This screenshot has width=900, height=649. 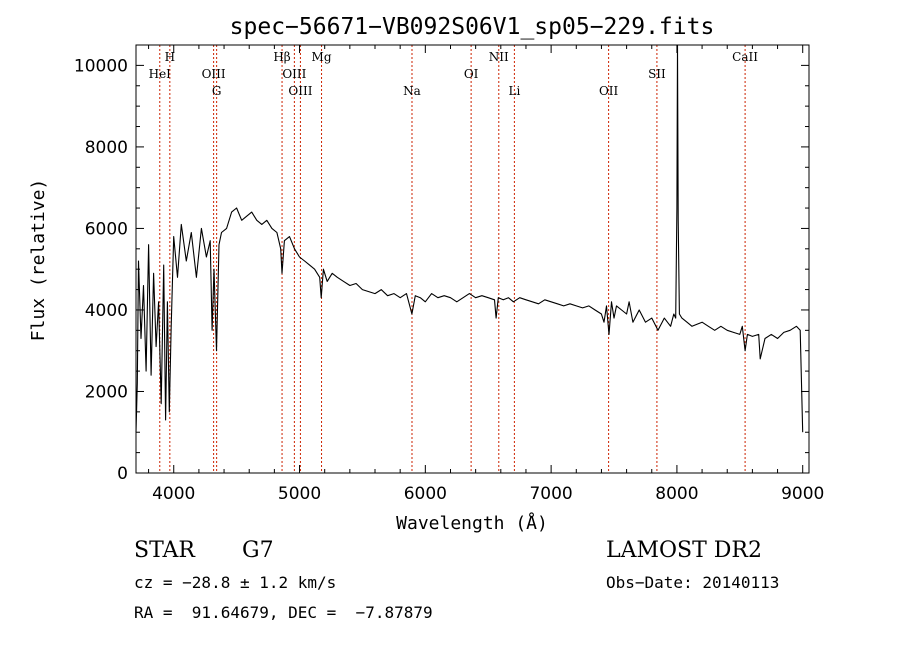 I want to click on line-marker-label: CaII, so click(x=745, y=57).